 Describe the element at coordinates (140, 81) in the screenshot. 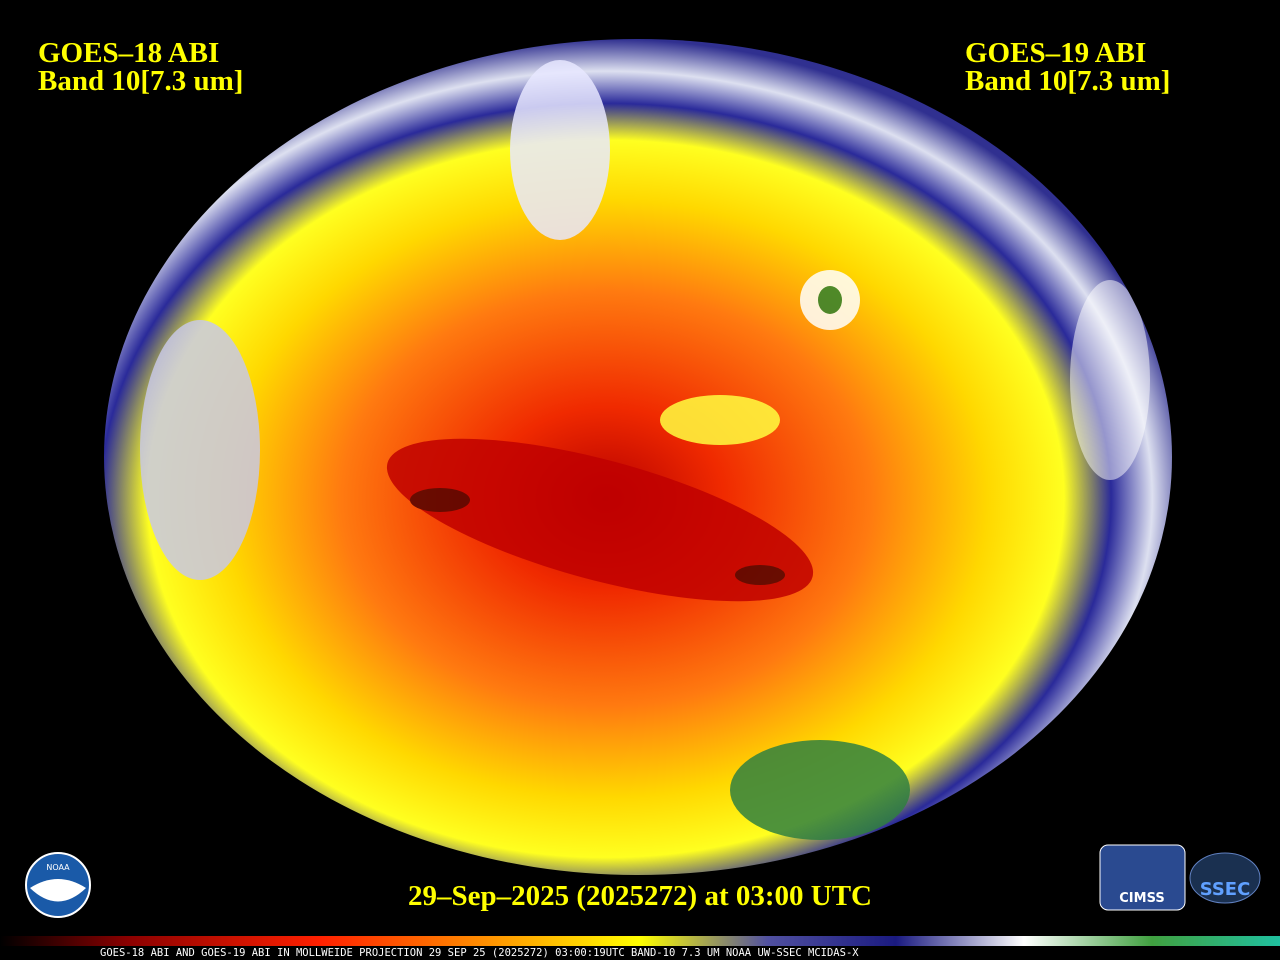

I see `left-band: Band 10[7.3 um]` at that location.